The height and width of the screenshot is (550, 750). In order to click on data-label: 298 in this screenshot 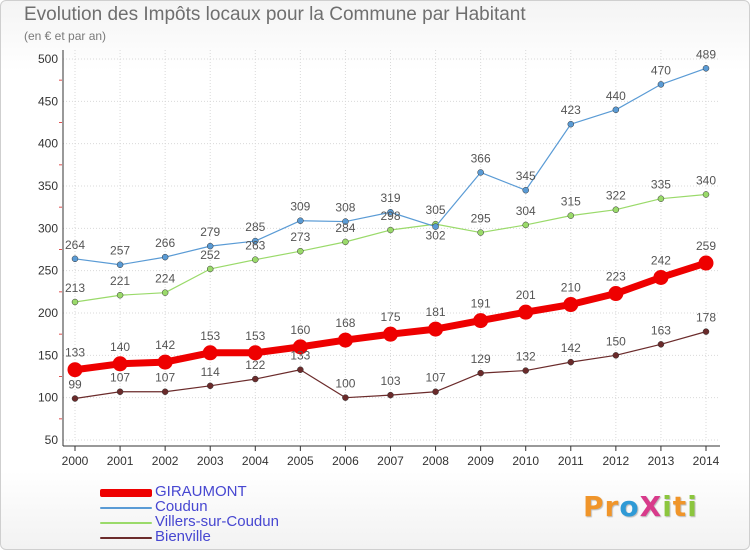, I will do `click(390, 216)`.